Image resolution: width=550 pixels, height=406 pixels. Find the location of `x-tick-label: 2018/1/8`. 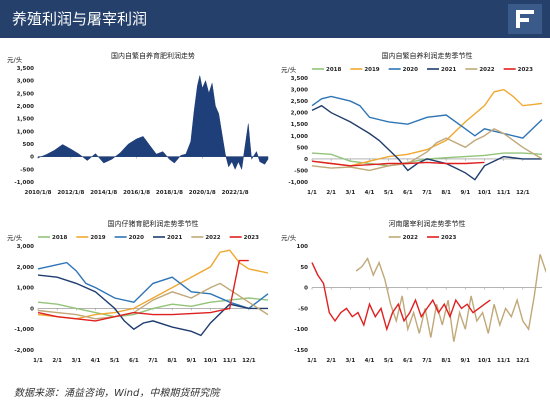

x-tick-label: 2018/1/8 is located at coordinates (169, 193).